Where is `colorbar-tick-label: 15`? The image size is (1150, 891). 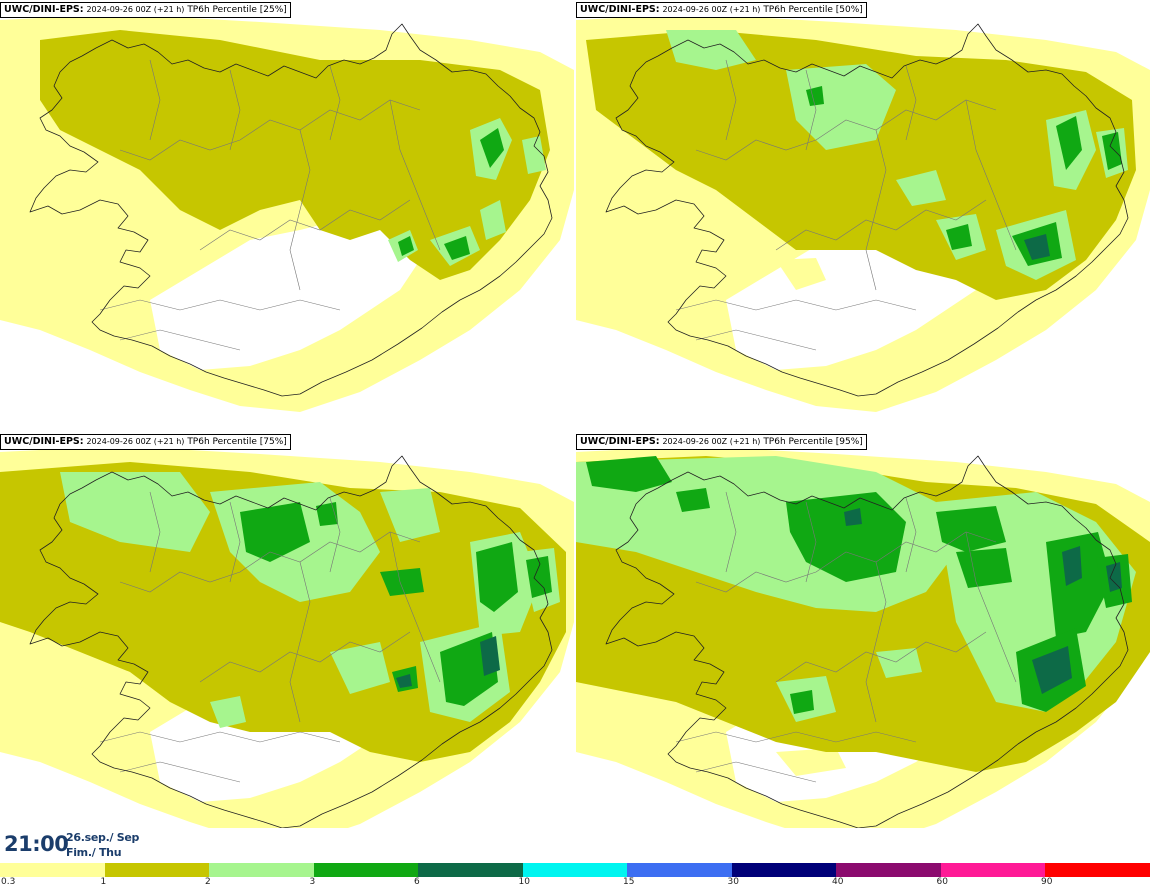
colorbar-tick-label: 15 is located at coordinates (629, 882).